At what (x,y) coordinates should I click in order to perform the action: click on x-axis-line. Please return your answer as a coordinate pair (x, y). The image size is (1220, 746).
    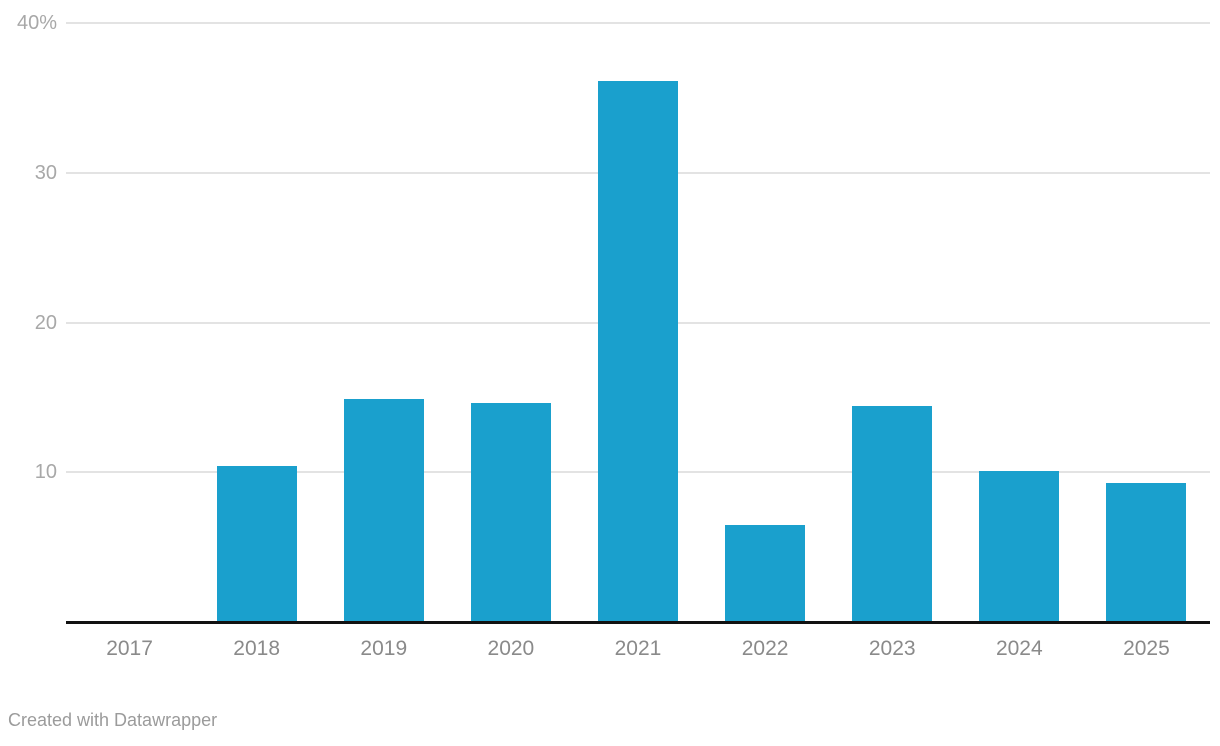
    Looking at the image, I should click on (638, 622).